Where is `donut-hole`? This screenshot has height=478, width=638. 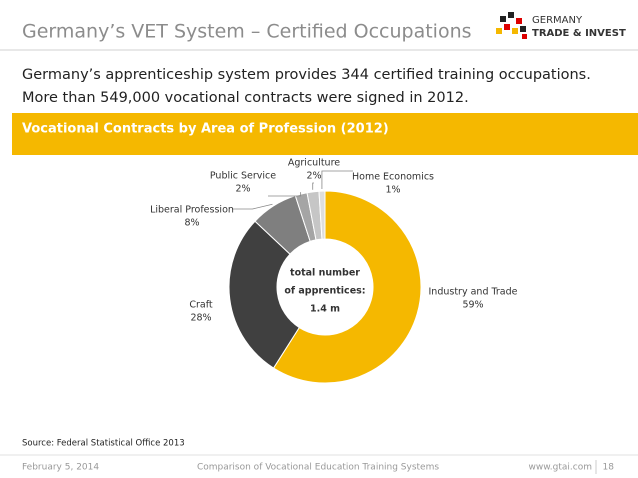
donut-hole is located at coordinates (325, 287).